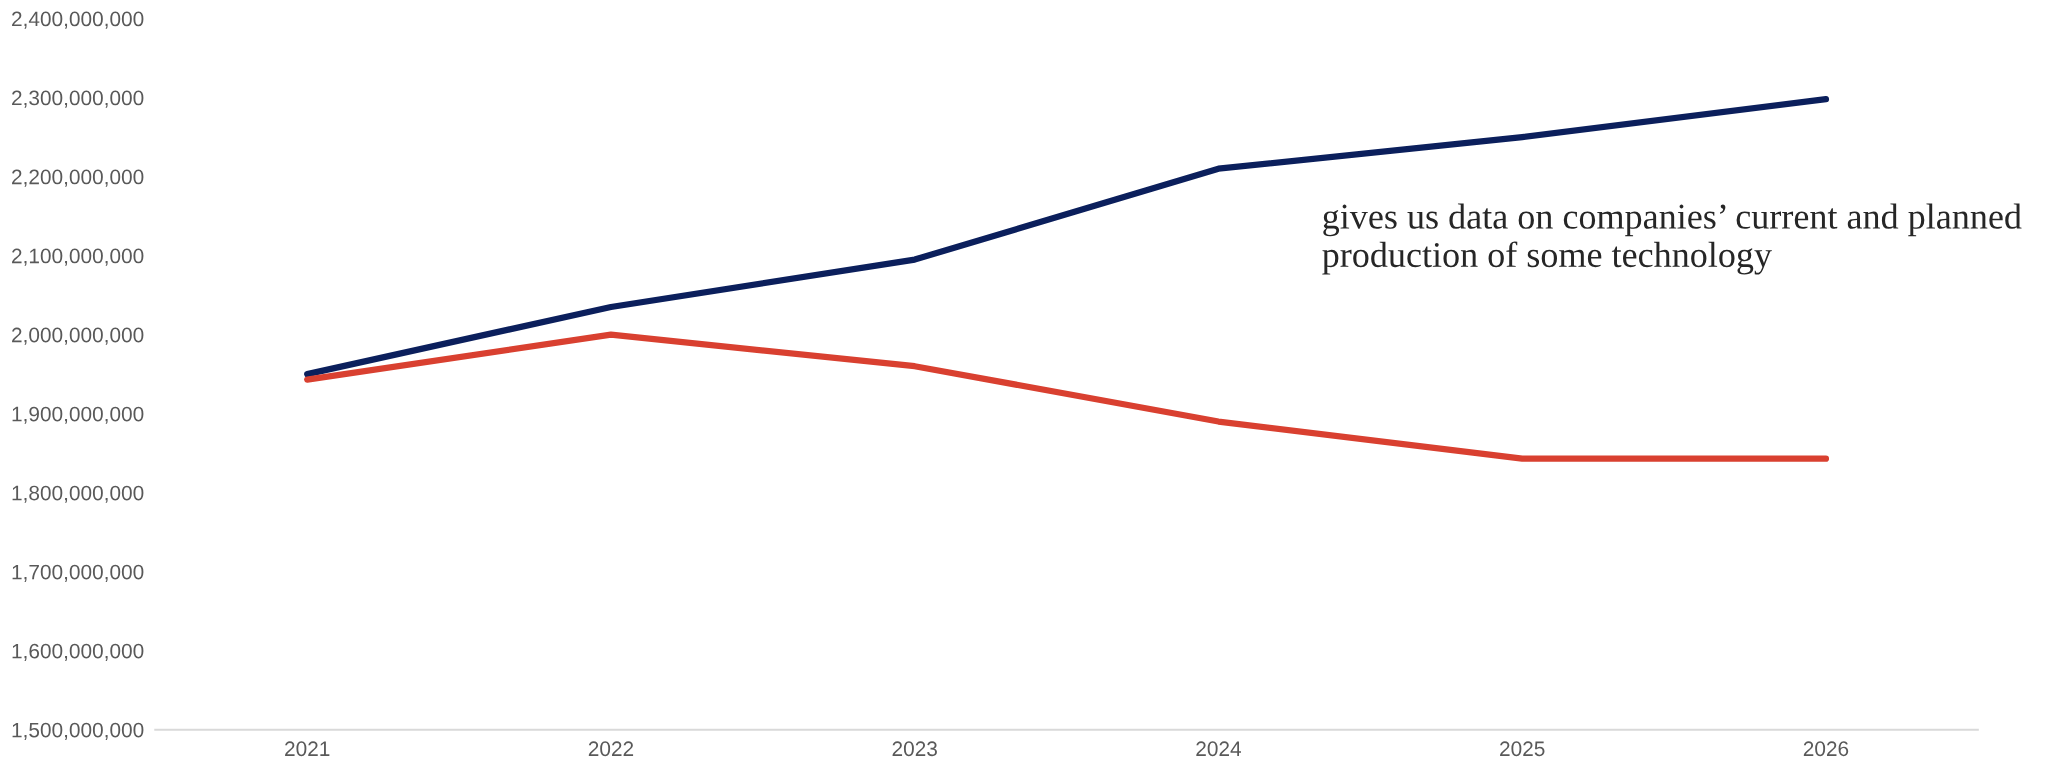 The height and width of the screenshot is (773, 2071). What do you see at coordinates (78, 731) in the screenshot?
I see `y-tick-label: 1,500,000,000` at bounding box center [78, 731].